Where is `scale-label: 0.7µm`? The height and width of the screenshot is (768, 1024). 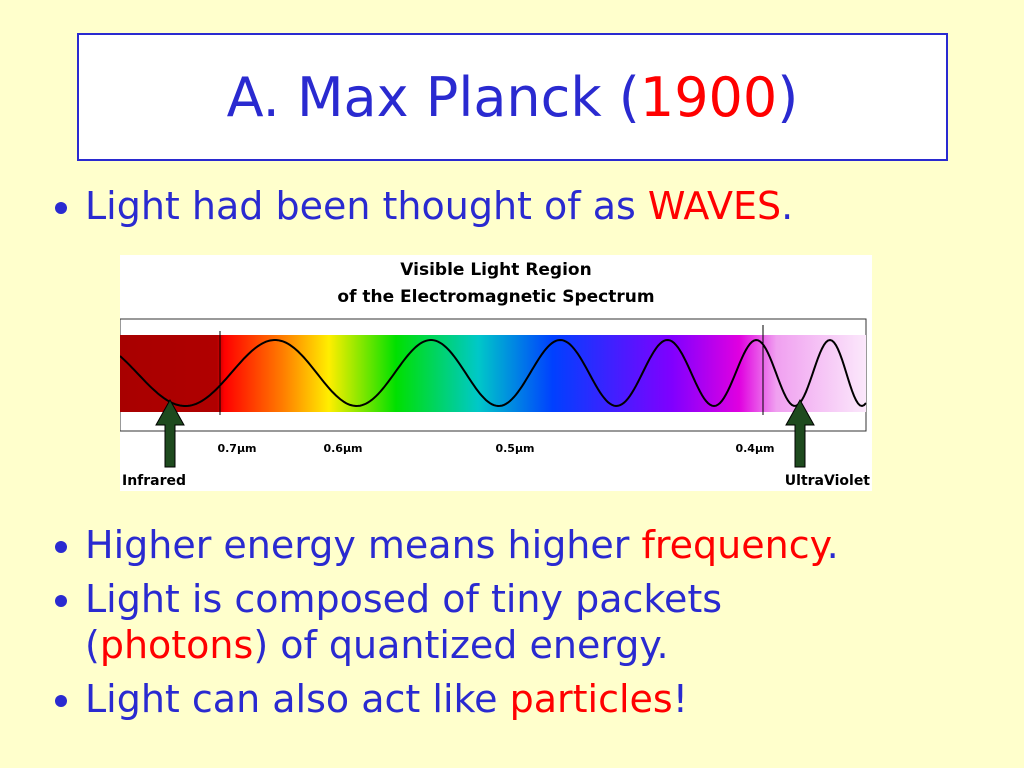
scale-label: 0.7µm is located at coordinates (236, 448).